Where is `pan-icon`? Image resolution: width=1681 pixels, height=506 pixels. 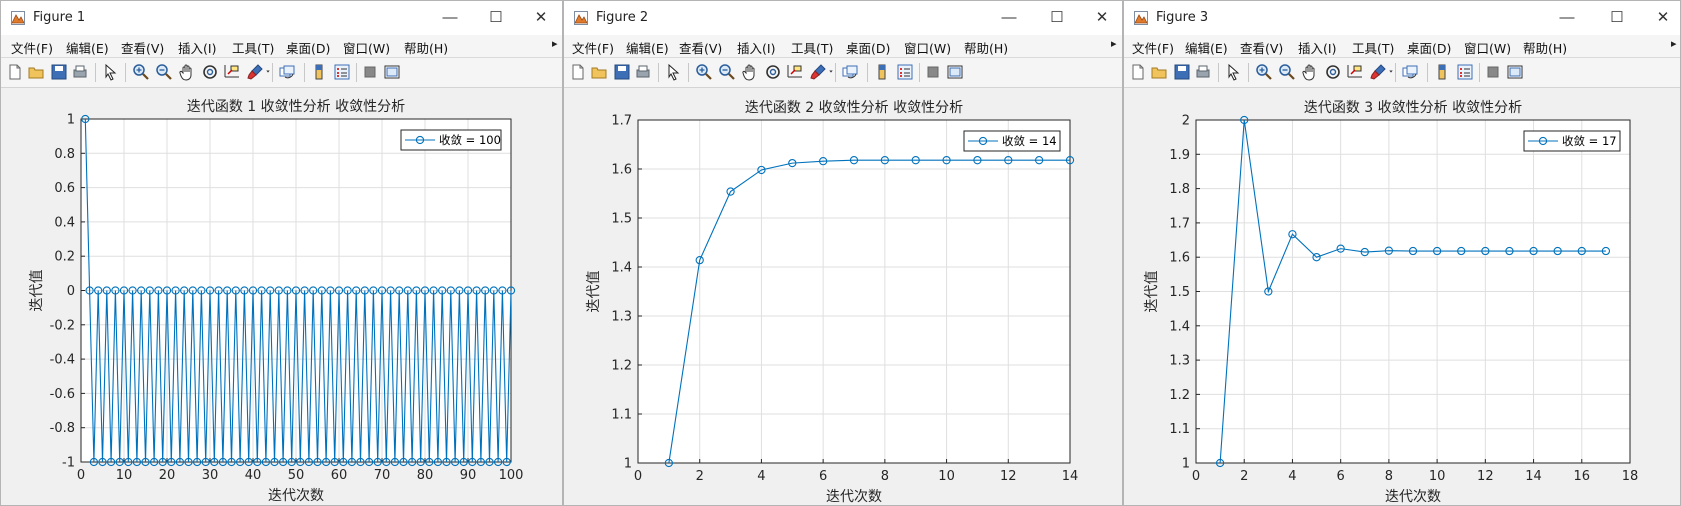 pan-icon is located at coordinates (750, 72).